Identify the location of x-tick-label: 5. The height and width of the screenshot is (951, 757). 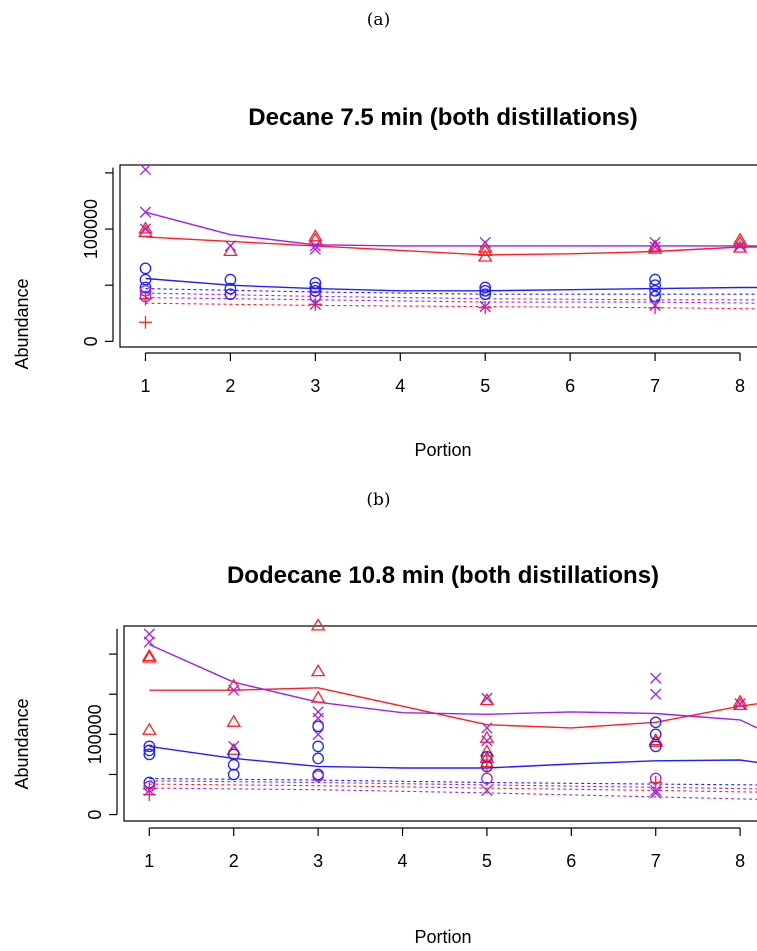
(485, 386).